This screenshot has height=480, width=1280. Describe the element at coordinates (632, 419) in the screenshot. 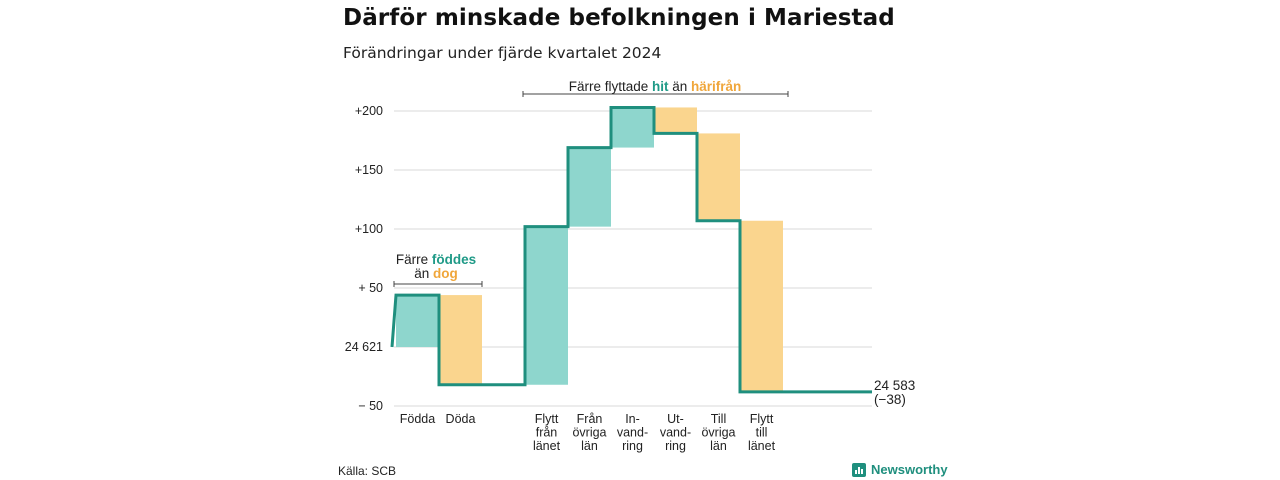

I see `category-label: In-` at that location.